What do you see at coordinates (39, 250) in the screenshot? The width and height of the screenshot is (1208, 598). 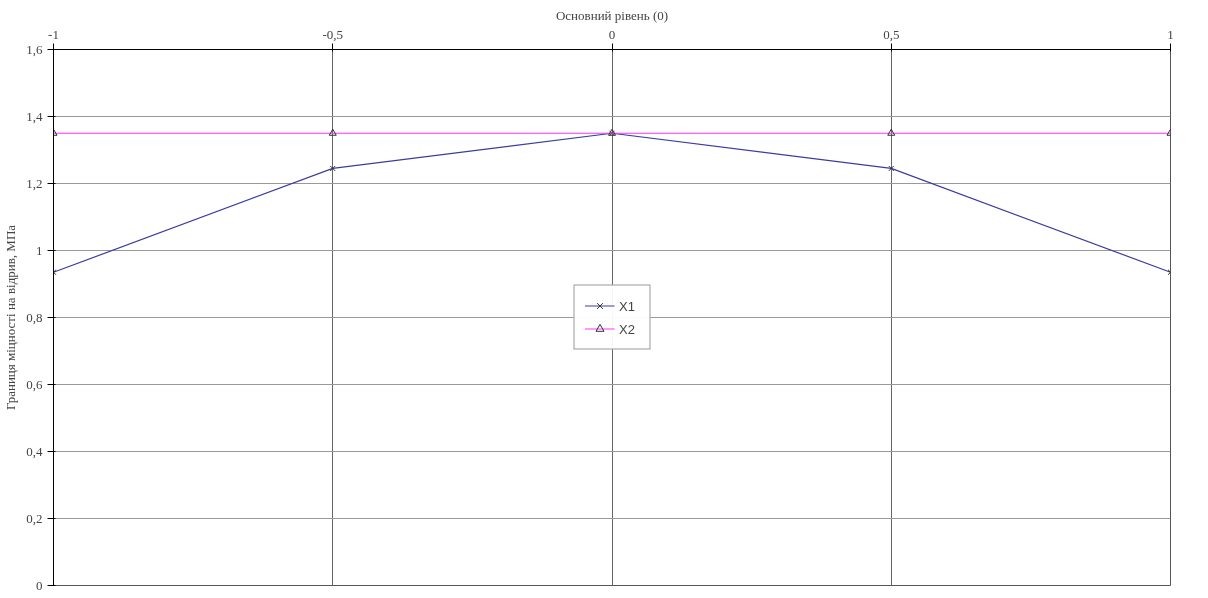 I see `y-tick-label: 1` at bounding box center [39, 250].